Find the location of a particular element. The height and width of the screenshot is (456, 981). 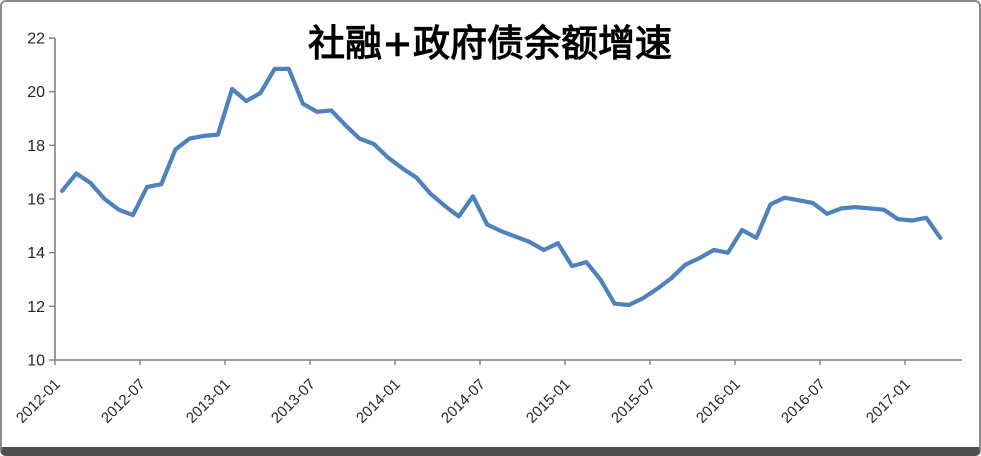

x-tick-label: 2014-07 is located at coordinates (463, 401).